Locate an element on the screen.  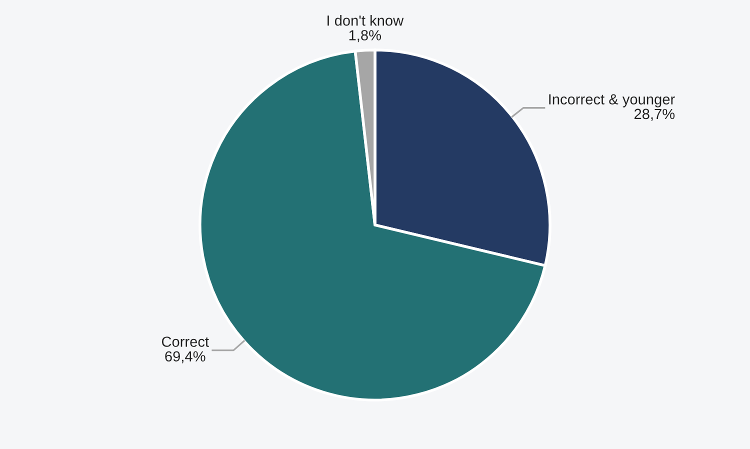
slice-label: Incorrect & younger is located at coordinates (612, 101).